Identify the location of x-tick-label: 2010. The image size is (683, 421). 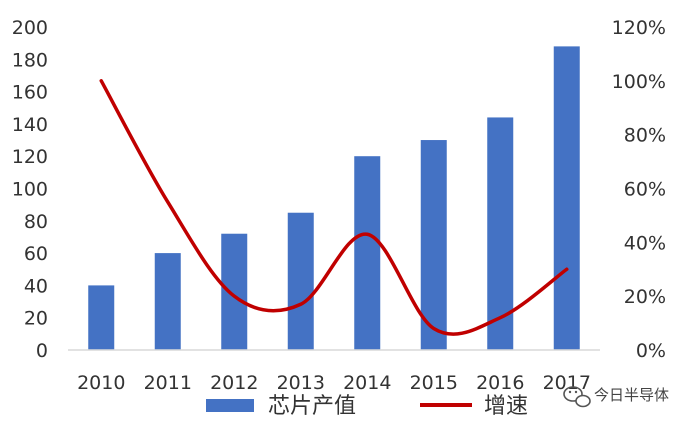
(101, 383).